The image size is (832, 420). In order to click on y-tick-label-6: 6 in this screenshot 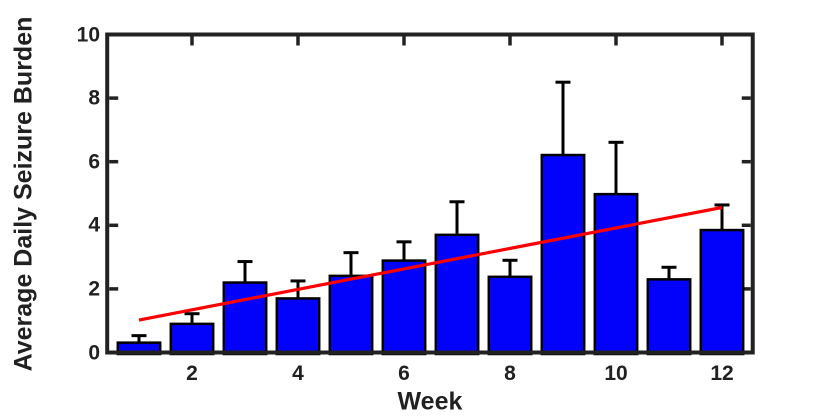, I will do `click(94, 162)`.